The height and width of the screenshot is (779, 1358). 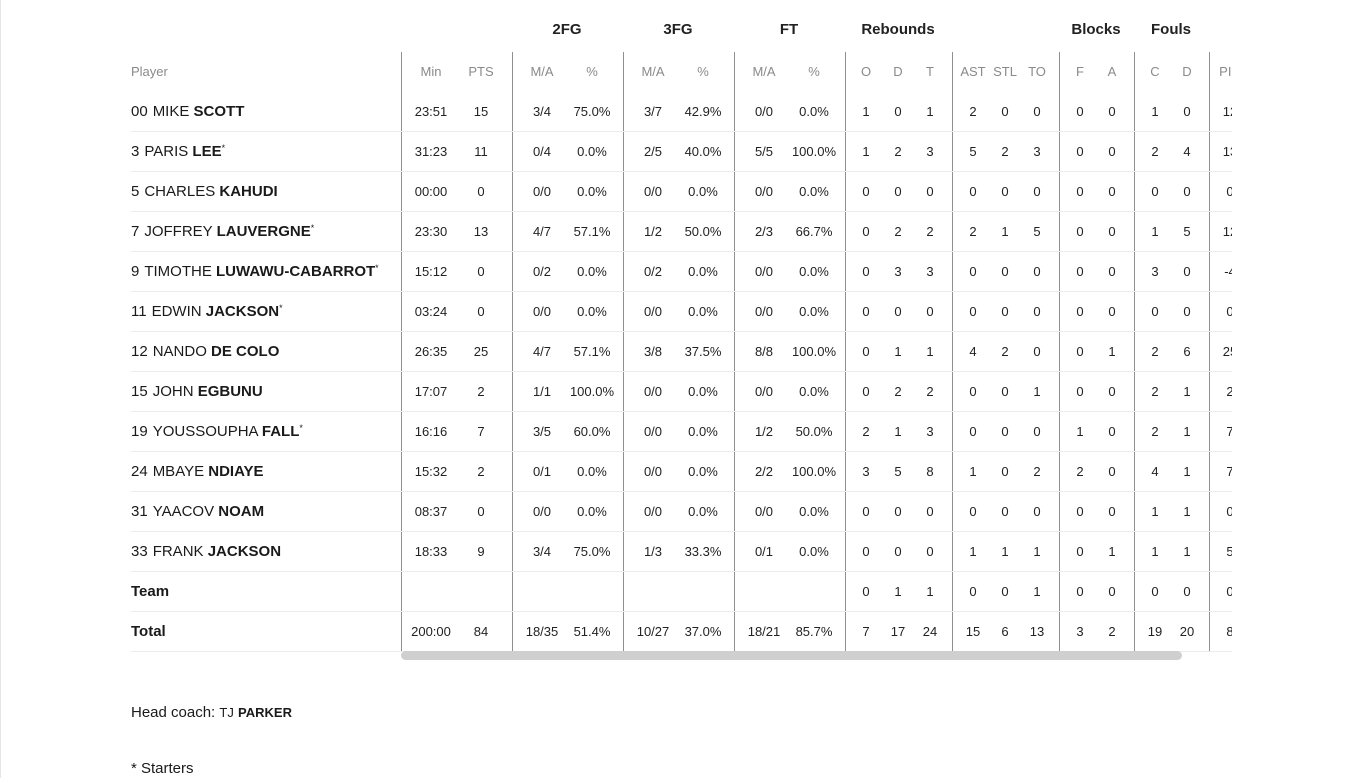 What do you see at coordinates (1080, 71) in the screenshot?
I see `column-header-blk-f: F` at bounding box center [1080, 71].